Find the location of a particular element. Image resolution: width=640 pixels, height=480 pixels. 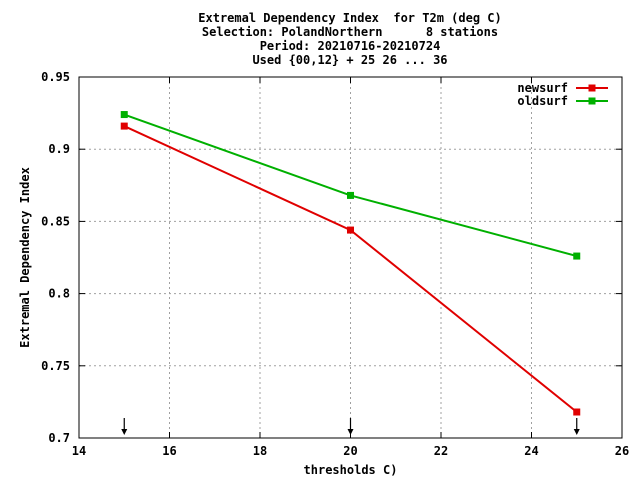

x-axis-label: thresholds C) is located at coordinates (351, 470).